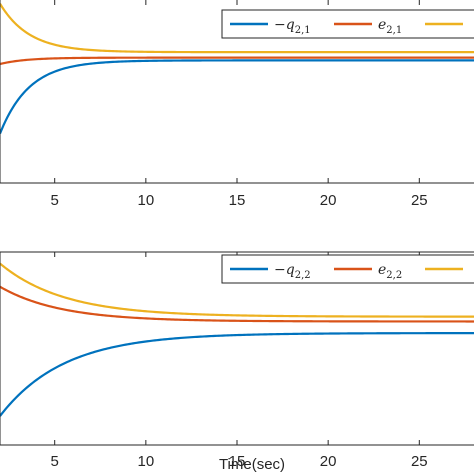 This screenshot has width=474, height=474. What do you see at coordinates (328, 461) in the screenshot?
I see `bottom-xtick-label: 20` at bounding box center [328, 461].